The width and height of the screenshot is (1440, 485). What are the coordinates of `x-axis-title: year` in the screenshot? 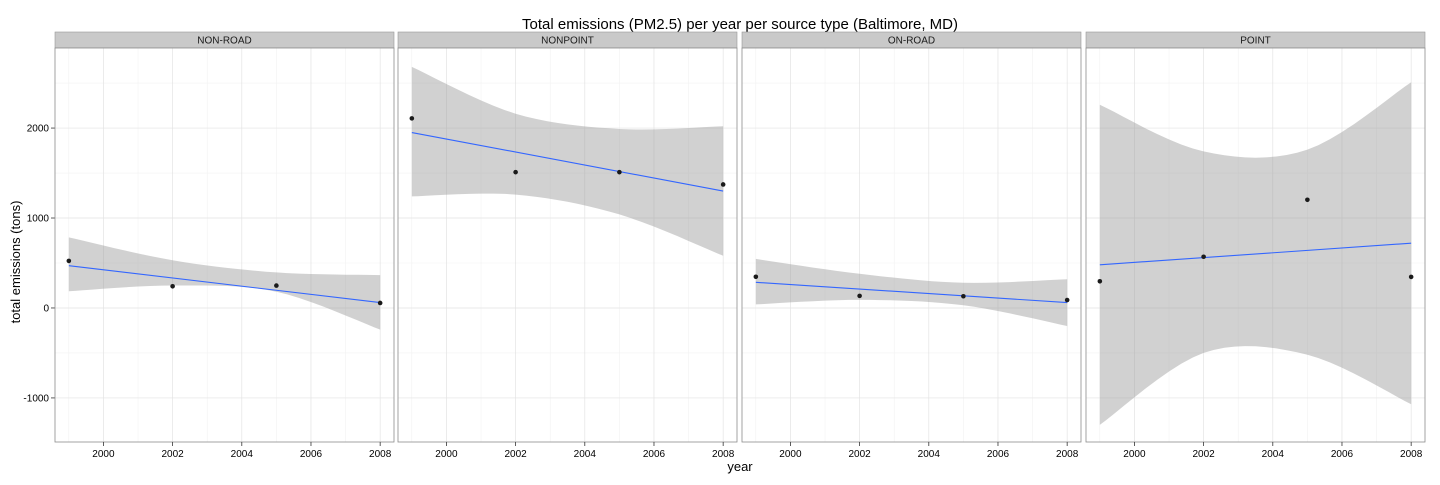 It's located at (740, 466).